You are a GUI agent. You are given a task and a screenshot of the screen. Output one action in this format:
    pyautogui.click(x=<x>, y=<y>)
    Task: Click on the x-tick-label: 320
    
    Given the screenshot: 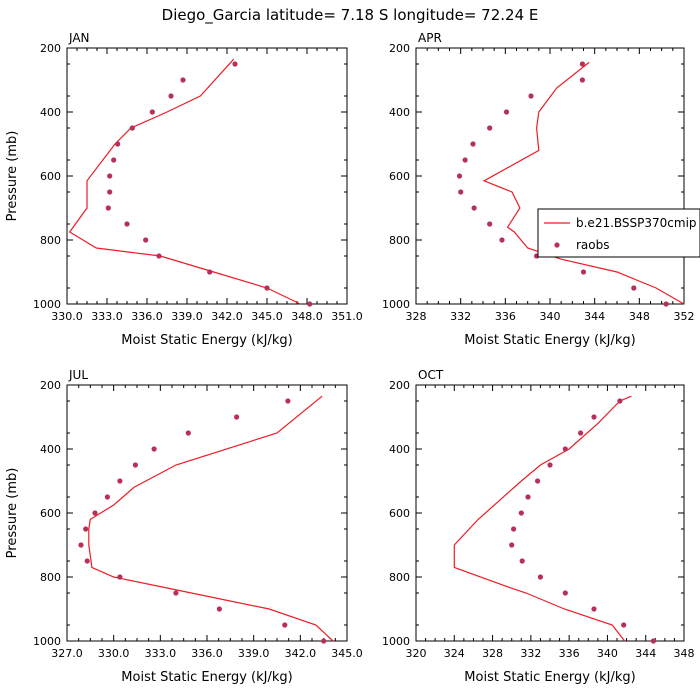 What is the action you would take?
    pyautogui.click(x=416, y=653)
    